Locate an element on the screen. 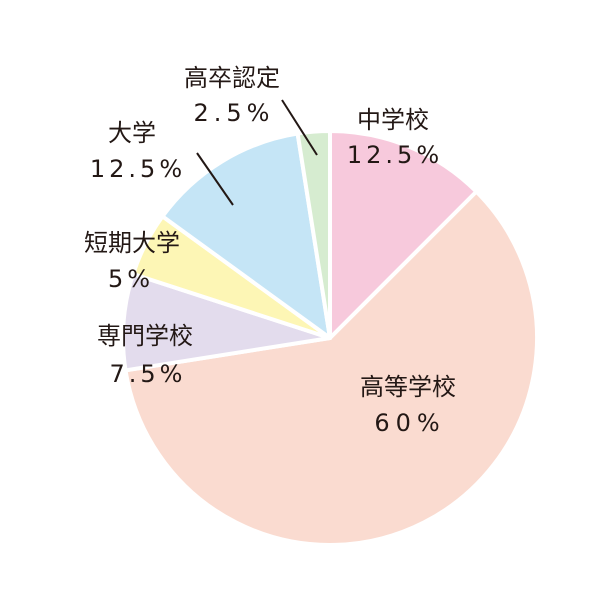 This screenshot has width=600, height=600. value-label-senmongakko: 7.5% is located at coordinates (148, 374).